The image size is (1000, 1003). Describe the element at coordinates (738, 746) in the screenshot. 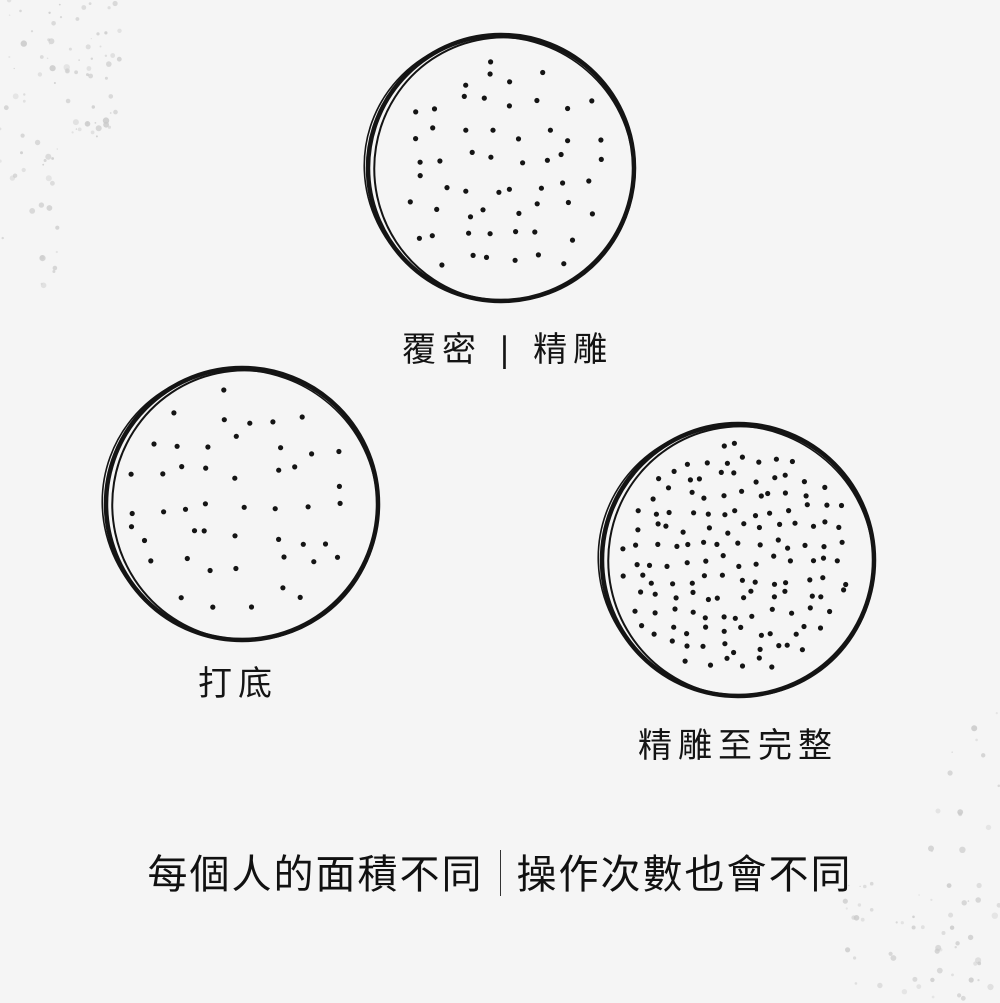

I see `label-refine-complete: 精雕至完整` at that location.